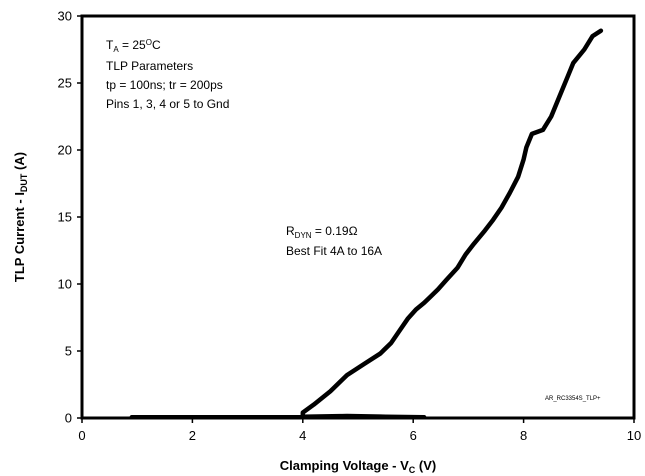 This screenshot has height=476, width=645. Describe the element at coordinates (303, 235) in the screenshot. I see `rdyn-subscript: DYN` at that location.